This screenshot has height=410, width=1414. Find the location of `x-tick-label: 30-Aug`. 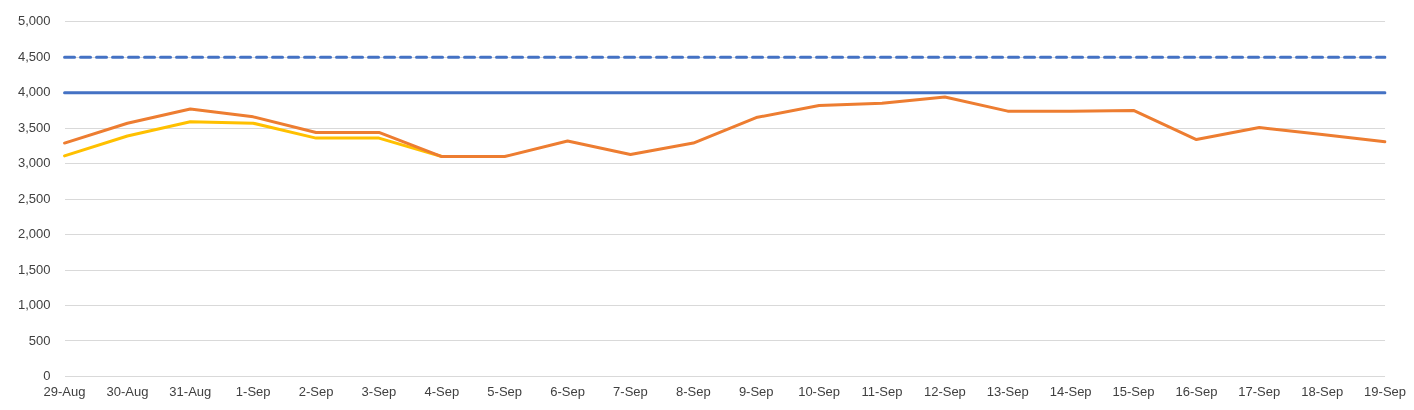

x-tick-label: 30-Aug is located at coordinates (127, 391).